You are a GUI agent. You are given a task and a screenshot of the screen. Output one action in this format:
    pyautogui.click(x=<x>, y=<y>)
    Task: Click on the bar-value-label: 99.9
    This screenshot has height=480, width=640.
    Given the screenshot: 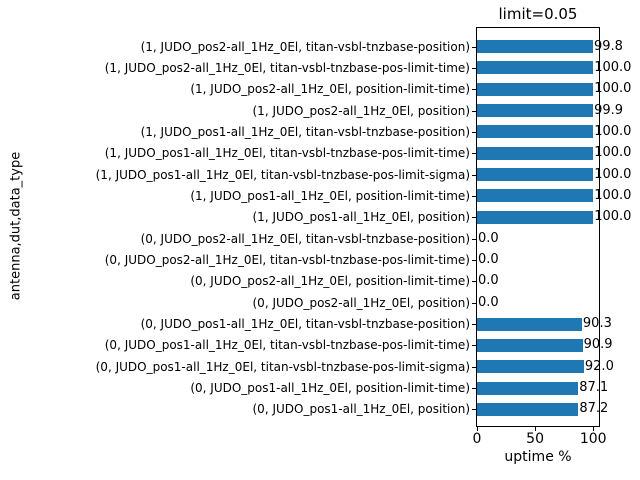 What is the action you would take?
    pyautogui.click(x=609, y=110)
    